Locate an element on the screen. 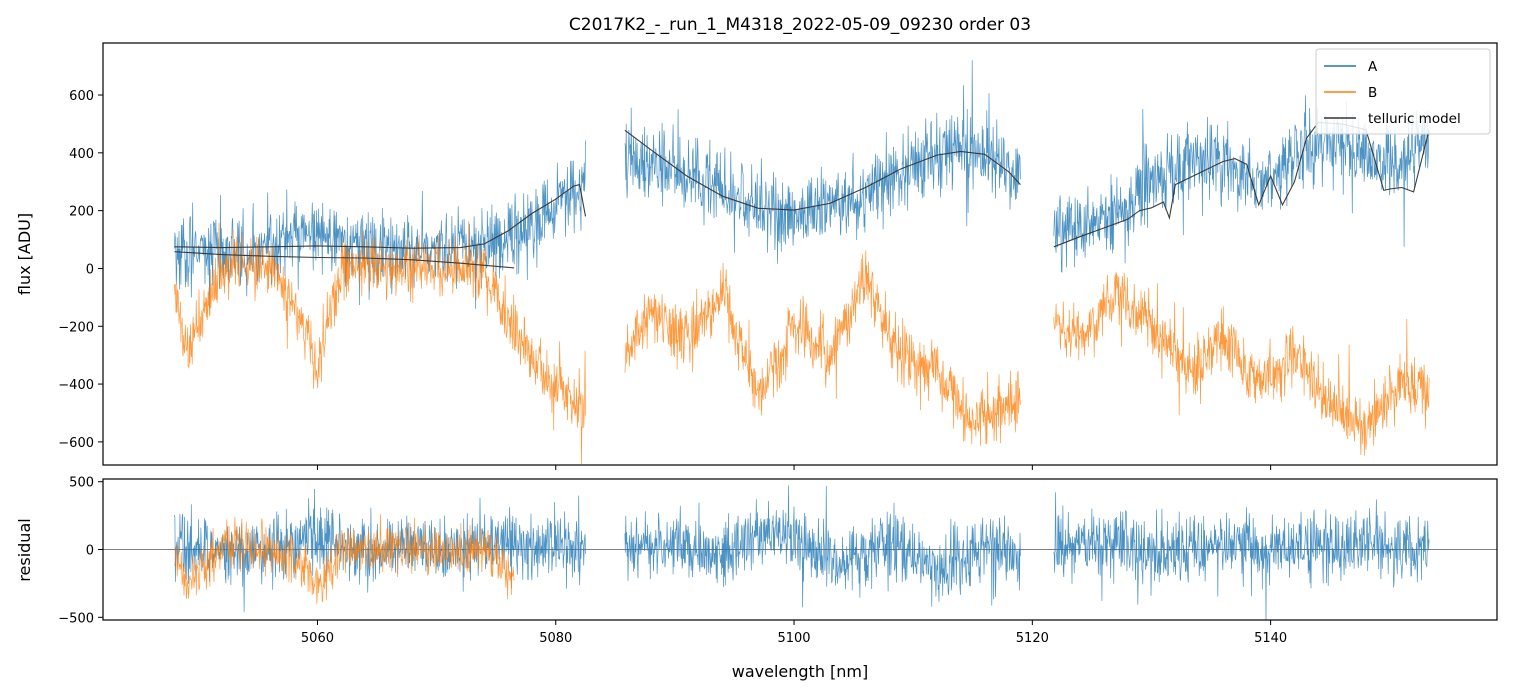 This screenshot has height=696, width=1513. flux-y-label: flux [ADU] is located at coordinates (24, 254).